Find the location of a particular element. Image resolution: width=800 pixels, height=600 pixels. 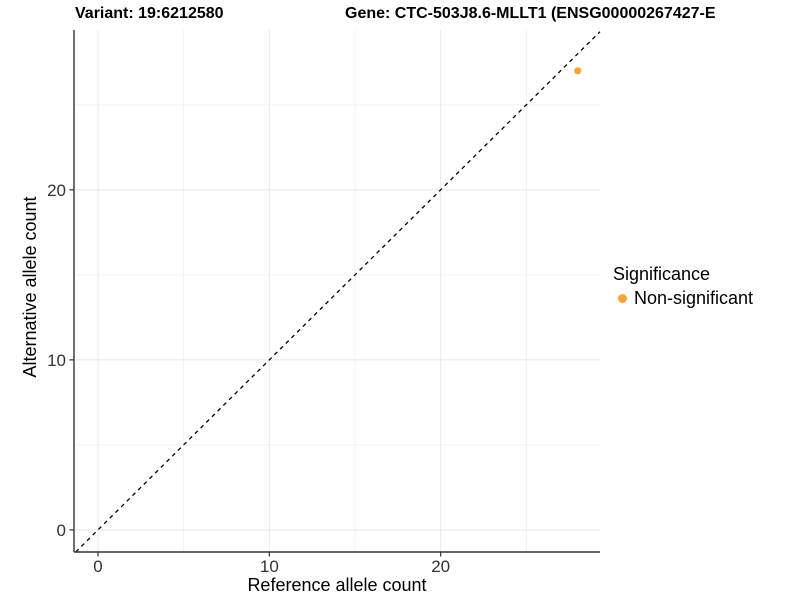

y-tick-label: 10 is located at coordinates (56, 360).